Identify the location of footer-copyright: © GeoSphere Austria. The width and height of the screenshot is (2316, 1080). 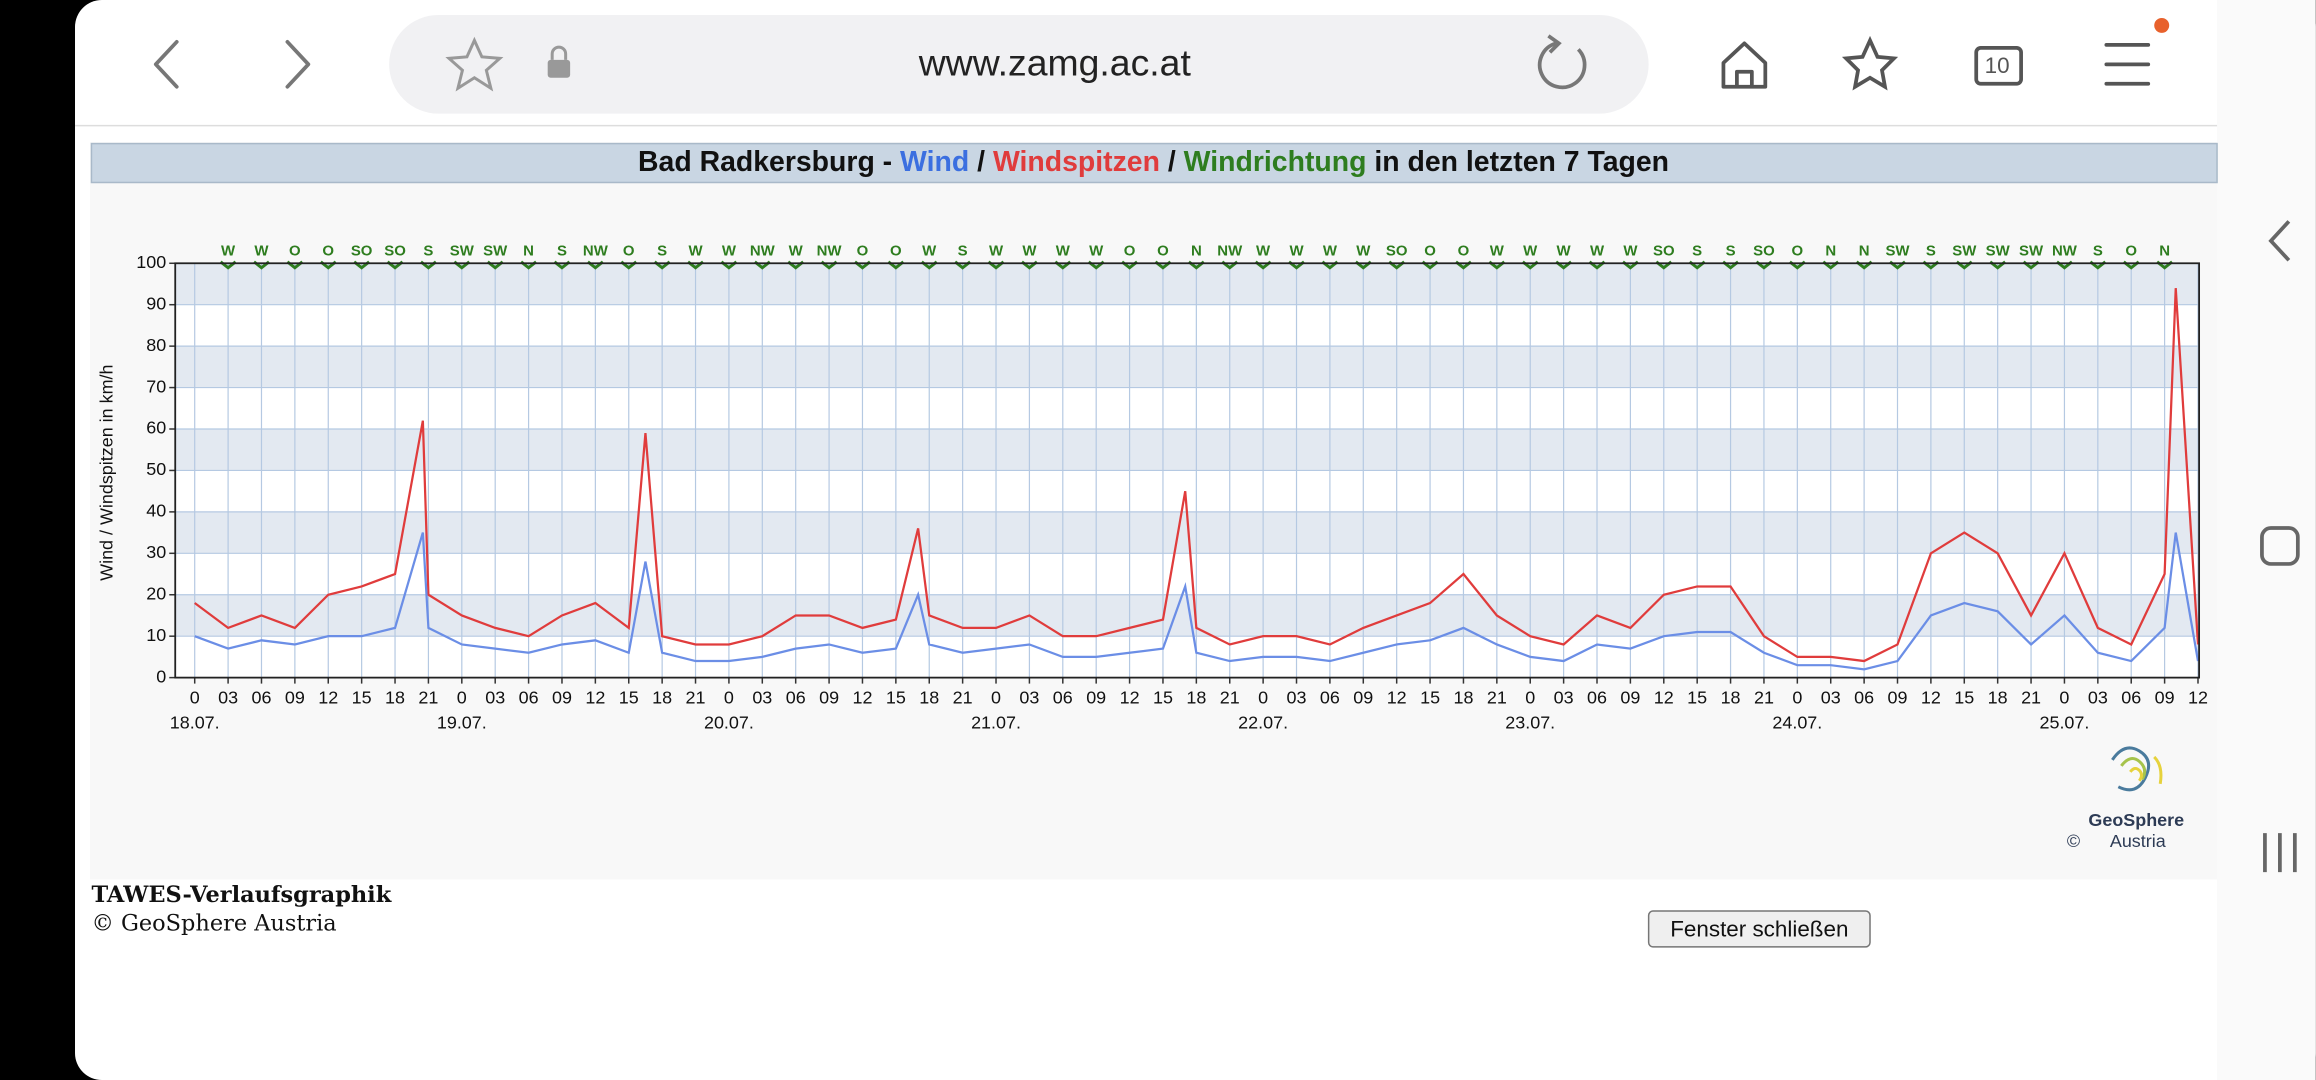
(213, 923).